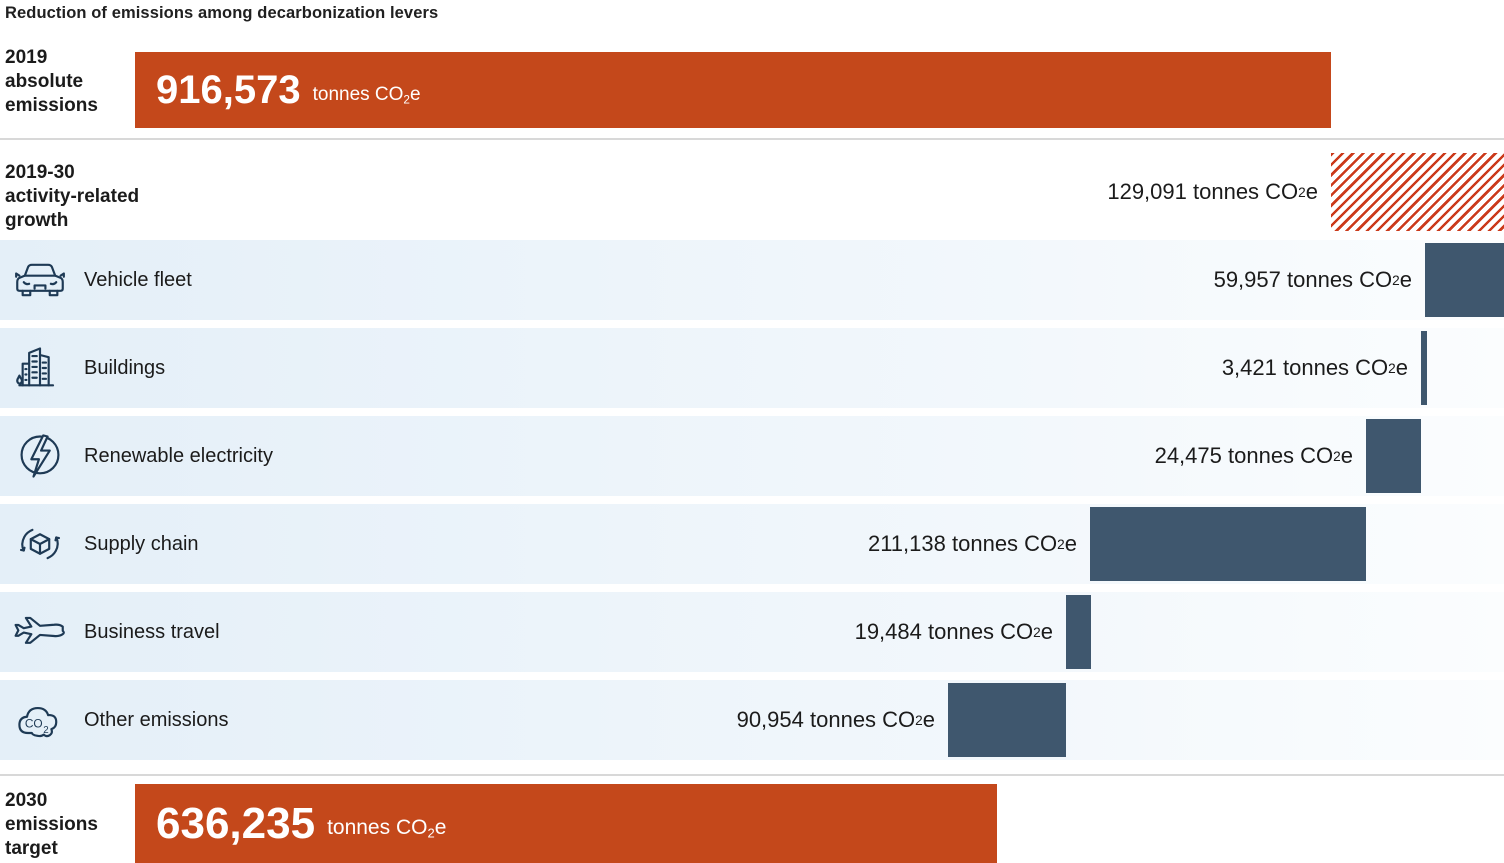 Image resolution: width=1504 pixels, height=863 pixels. What do you see at coordinates (752, 632) in the screenshot?
I see `lever-row-business-travel: Business travel 19,484 tonnes CO 2 e` at bounding box center [752, 632].